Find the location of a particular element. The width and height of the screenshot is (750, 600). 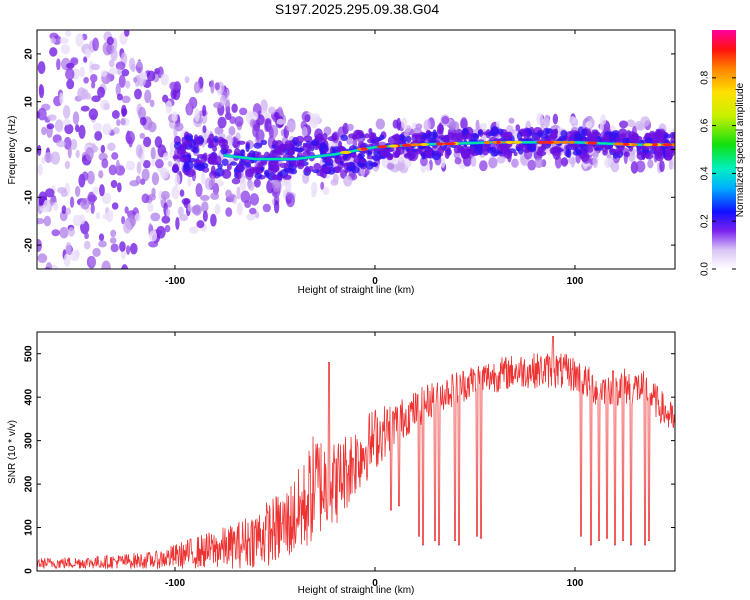

snr-y-tick-label: 200 is located at coordinates (29, 483).